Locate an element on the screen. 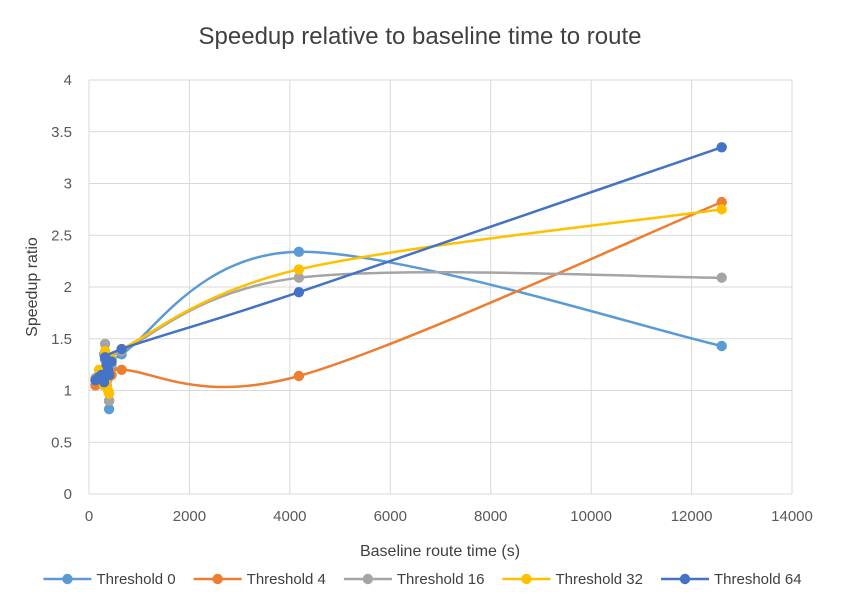  y-tick-labels: 0 0.5 1 1.5 2 2.5 3 3.5 4 is located at coordinates (61, 287).